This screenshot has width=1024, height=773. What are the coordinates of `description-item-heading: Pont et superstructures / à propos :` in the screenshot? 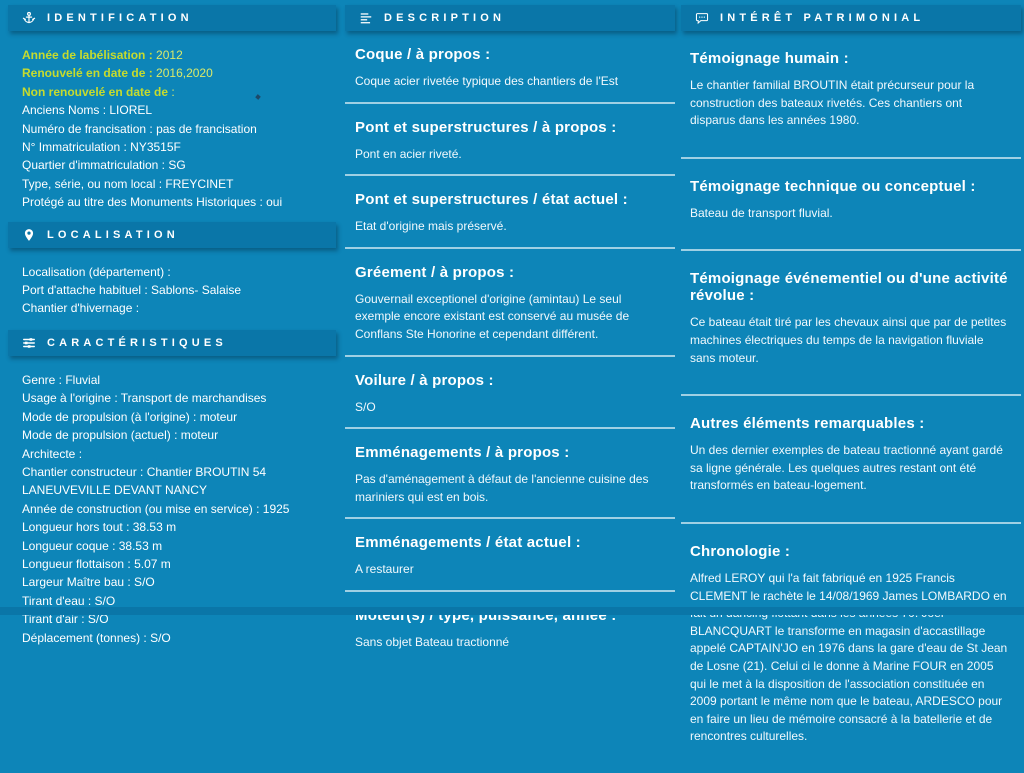 It's located at (486, 127).